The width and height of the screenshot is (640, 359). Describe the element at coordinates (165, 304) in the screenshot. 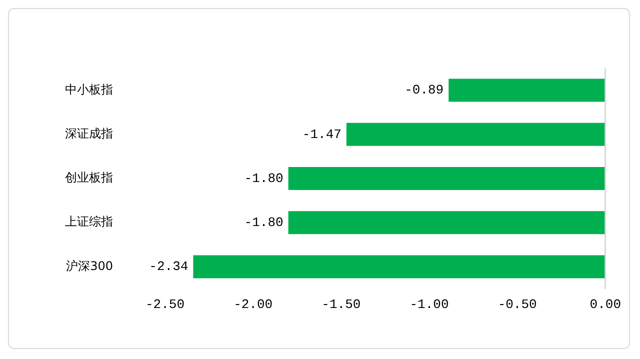

I see `x-tick-label: -2.50` at that location.